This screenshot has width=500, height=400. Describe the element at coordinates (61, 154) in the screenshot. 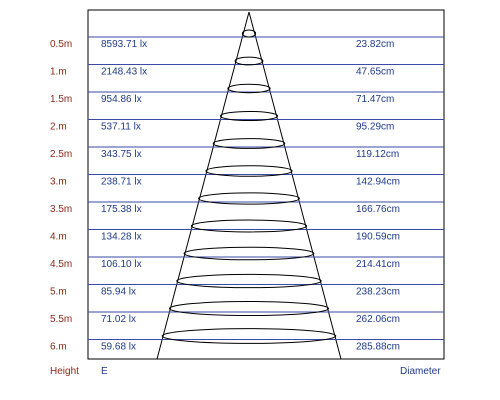

I see `row-height-label: 2.5m` at that location.